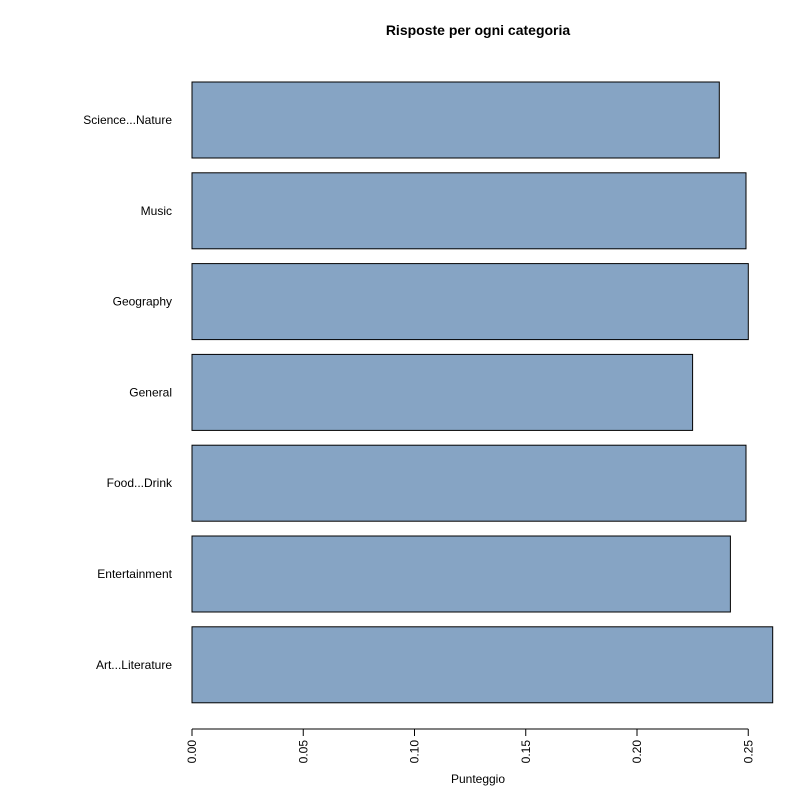 This screenshot has width=800, height=800. What do you see at coordinates (140, 483) in the screenshot?
I see `category-label-food-drink: Food...Drink` at bounding box center [140, 483].